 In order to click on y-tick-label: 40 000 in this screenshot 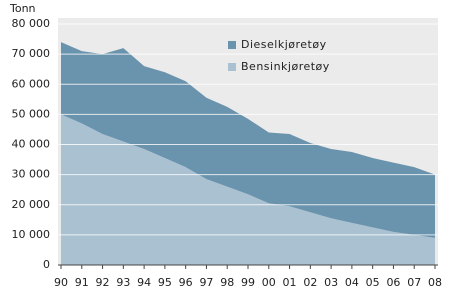, I will do `click(31, 144)`.